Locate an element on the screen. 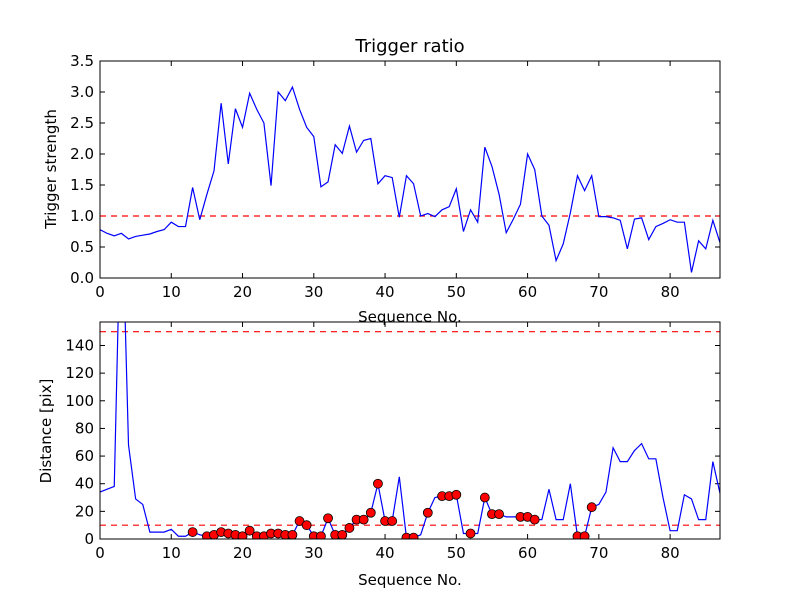 This screenshot has width=800, height=600. top-y-tick-label: 1.0 is located at coordinates (82, 216).